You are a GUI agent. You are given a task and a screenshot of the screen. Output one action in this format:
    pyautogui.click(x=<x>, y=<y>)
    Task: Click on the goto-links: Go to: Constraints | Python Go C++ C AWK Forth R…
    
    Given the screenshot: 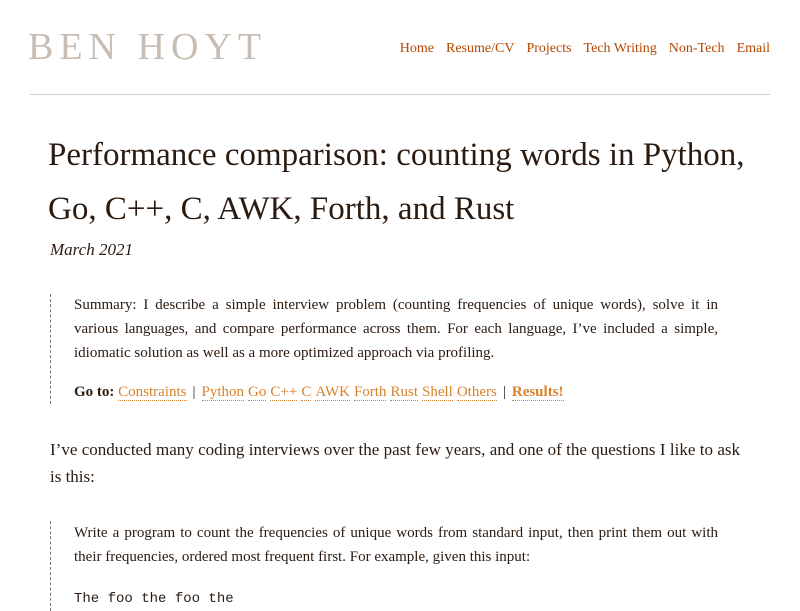 What is the action you would take?
    pyautogui.click(x=321, y=392)
    